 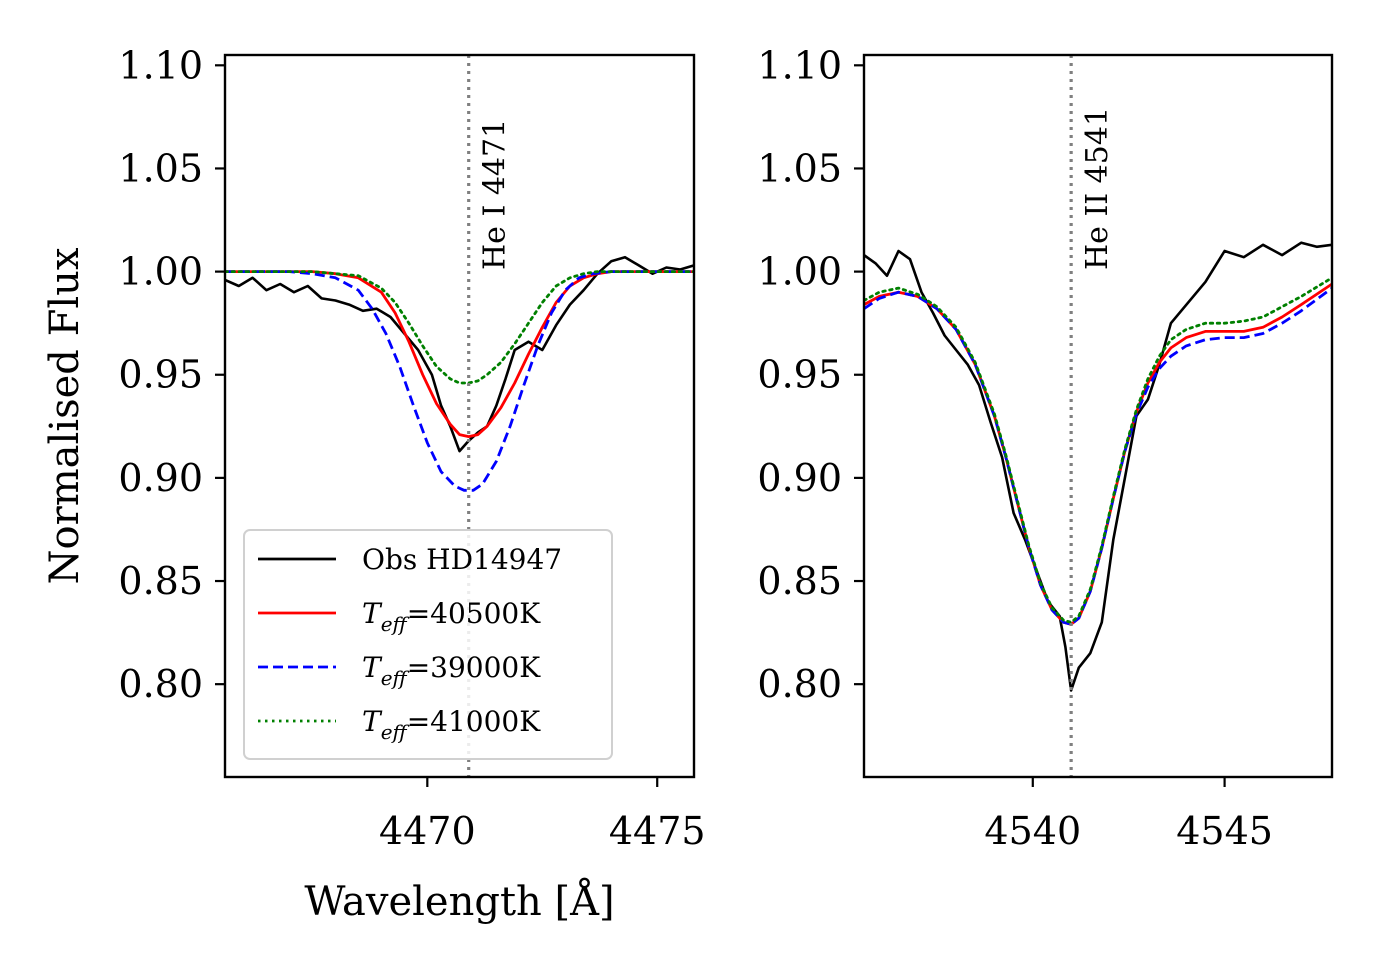 What do you see at coordinates (657, 831) in the screenshot?
I see `x-tick-label: 4475` at bounding box center [657, 831].